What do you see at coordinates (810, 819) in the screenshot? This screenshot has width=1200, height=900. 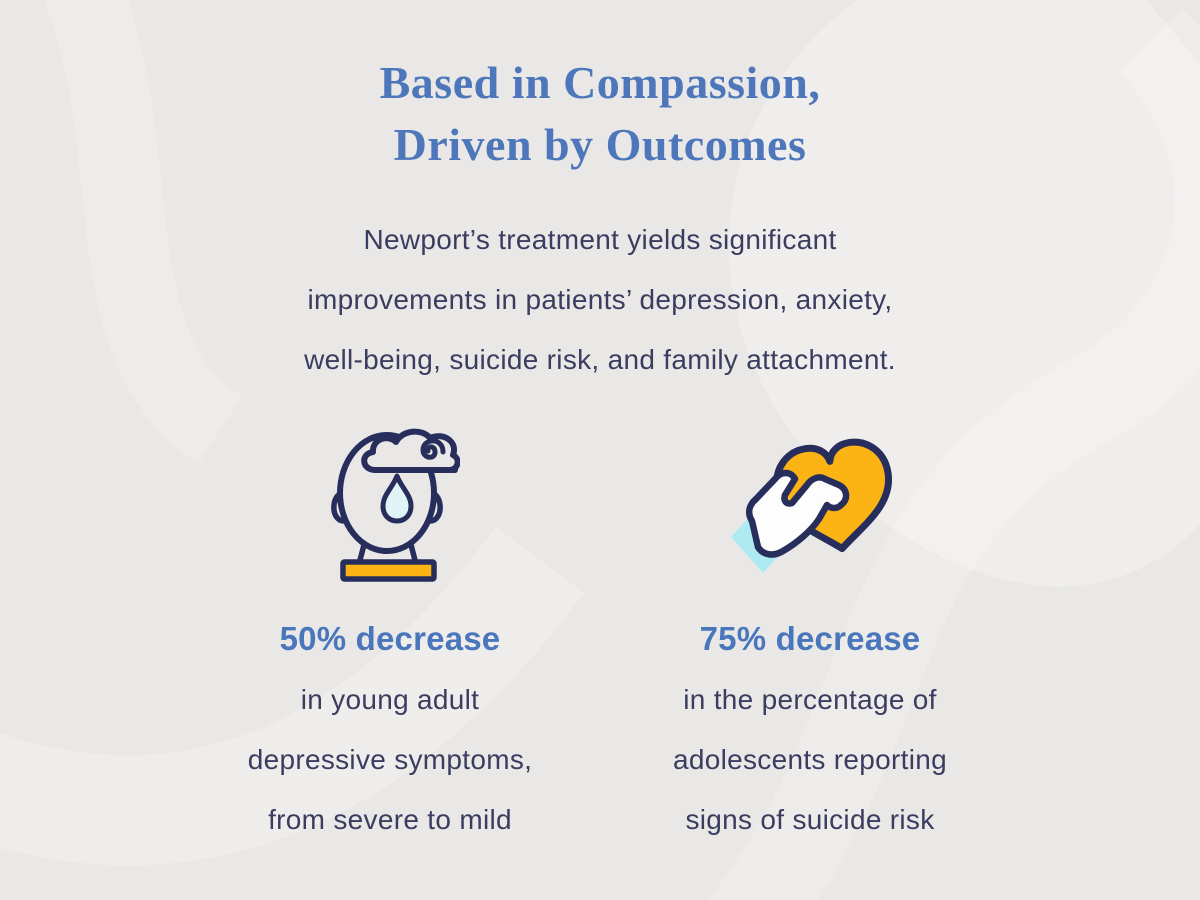 I see `stat-suicide-risk-line-3: signs of suicide risk` at bounding box center [810, 819].